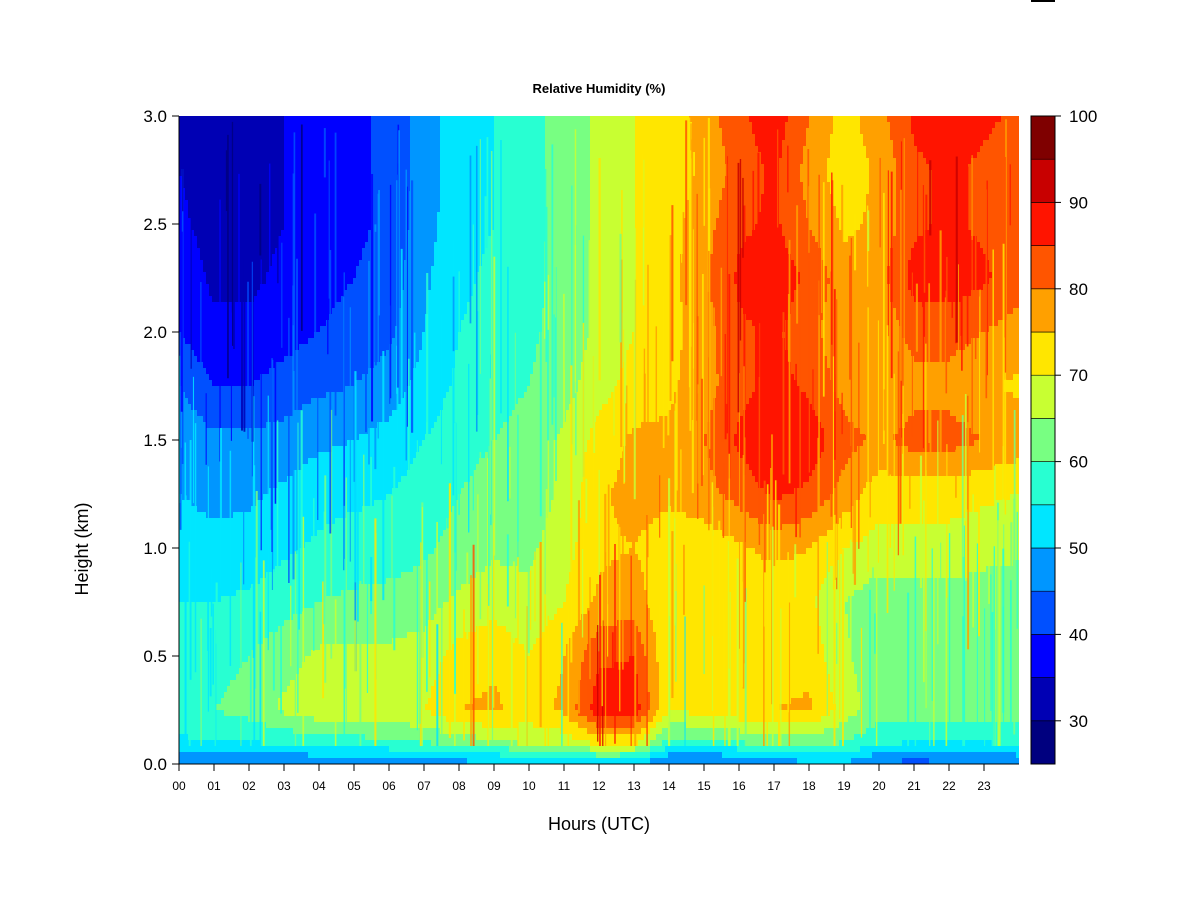 This screenshot has width=1200, height=900. Describe the element at coordinates (249, 786) in the screenshot. I see `x-tick-label: 02` at that location.